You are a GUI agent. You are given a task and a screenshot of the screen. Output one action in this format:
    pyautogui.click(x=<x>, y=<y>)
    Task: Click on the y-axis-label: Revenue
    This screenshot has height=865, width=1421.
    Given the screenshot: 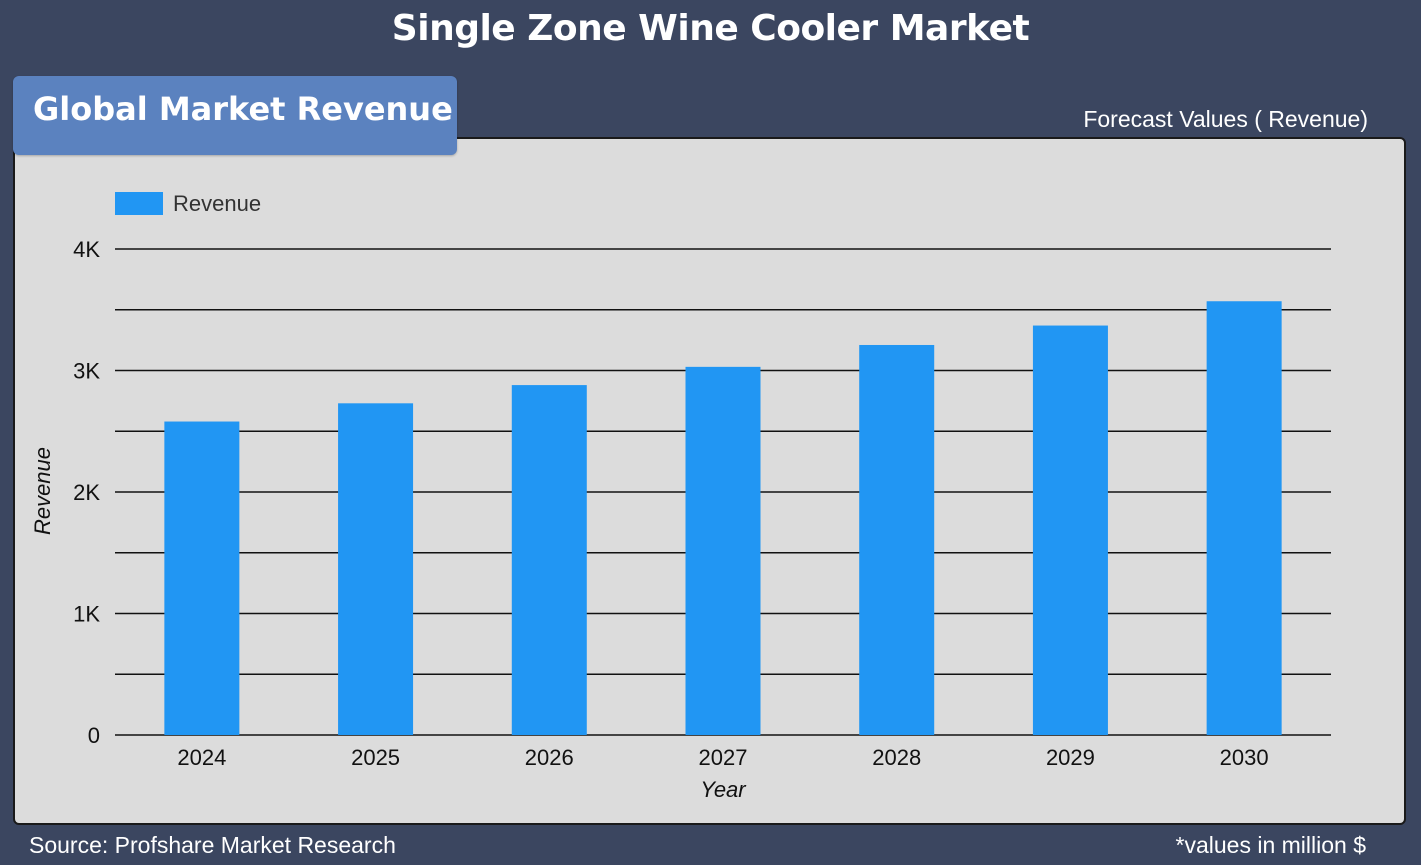 What is the action you would take?
    pyautogui.click(x=42, y=491)
    